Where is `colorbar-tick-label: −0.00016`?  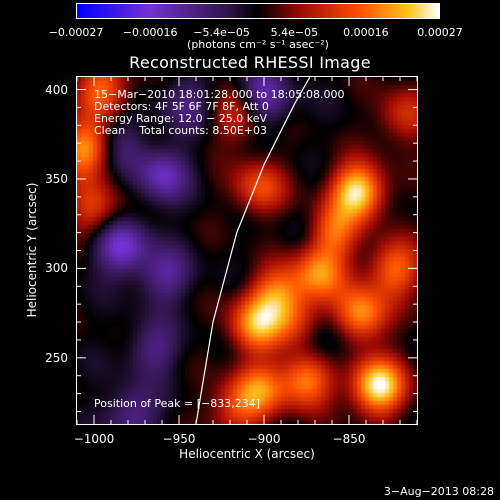
colorbar-tick-label: −0.00016 is located at coordinates (150, 32).